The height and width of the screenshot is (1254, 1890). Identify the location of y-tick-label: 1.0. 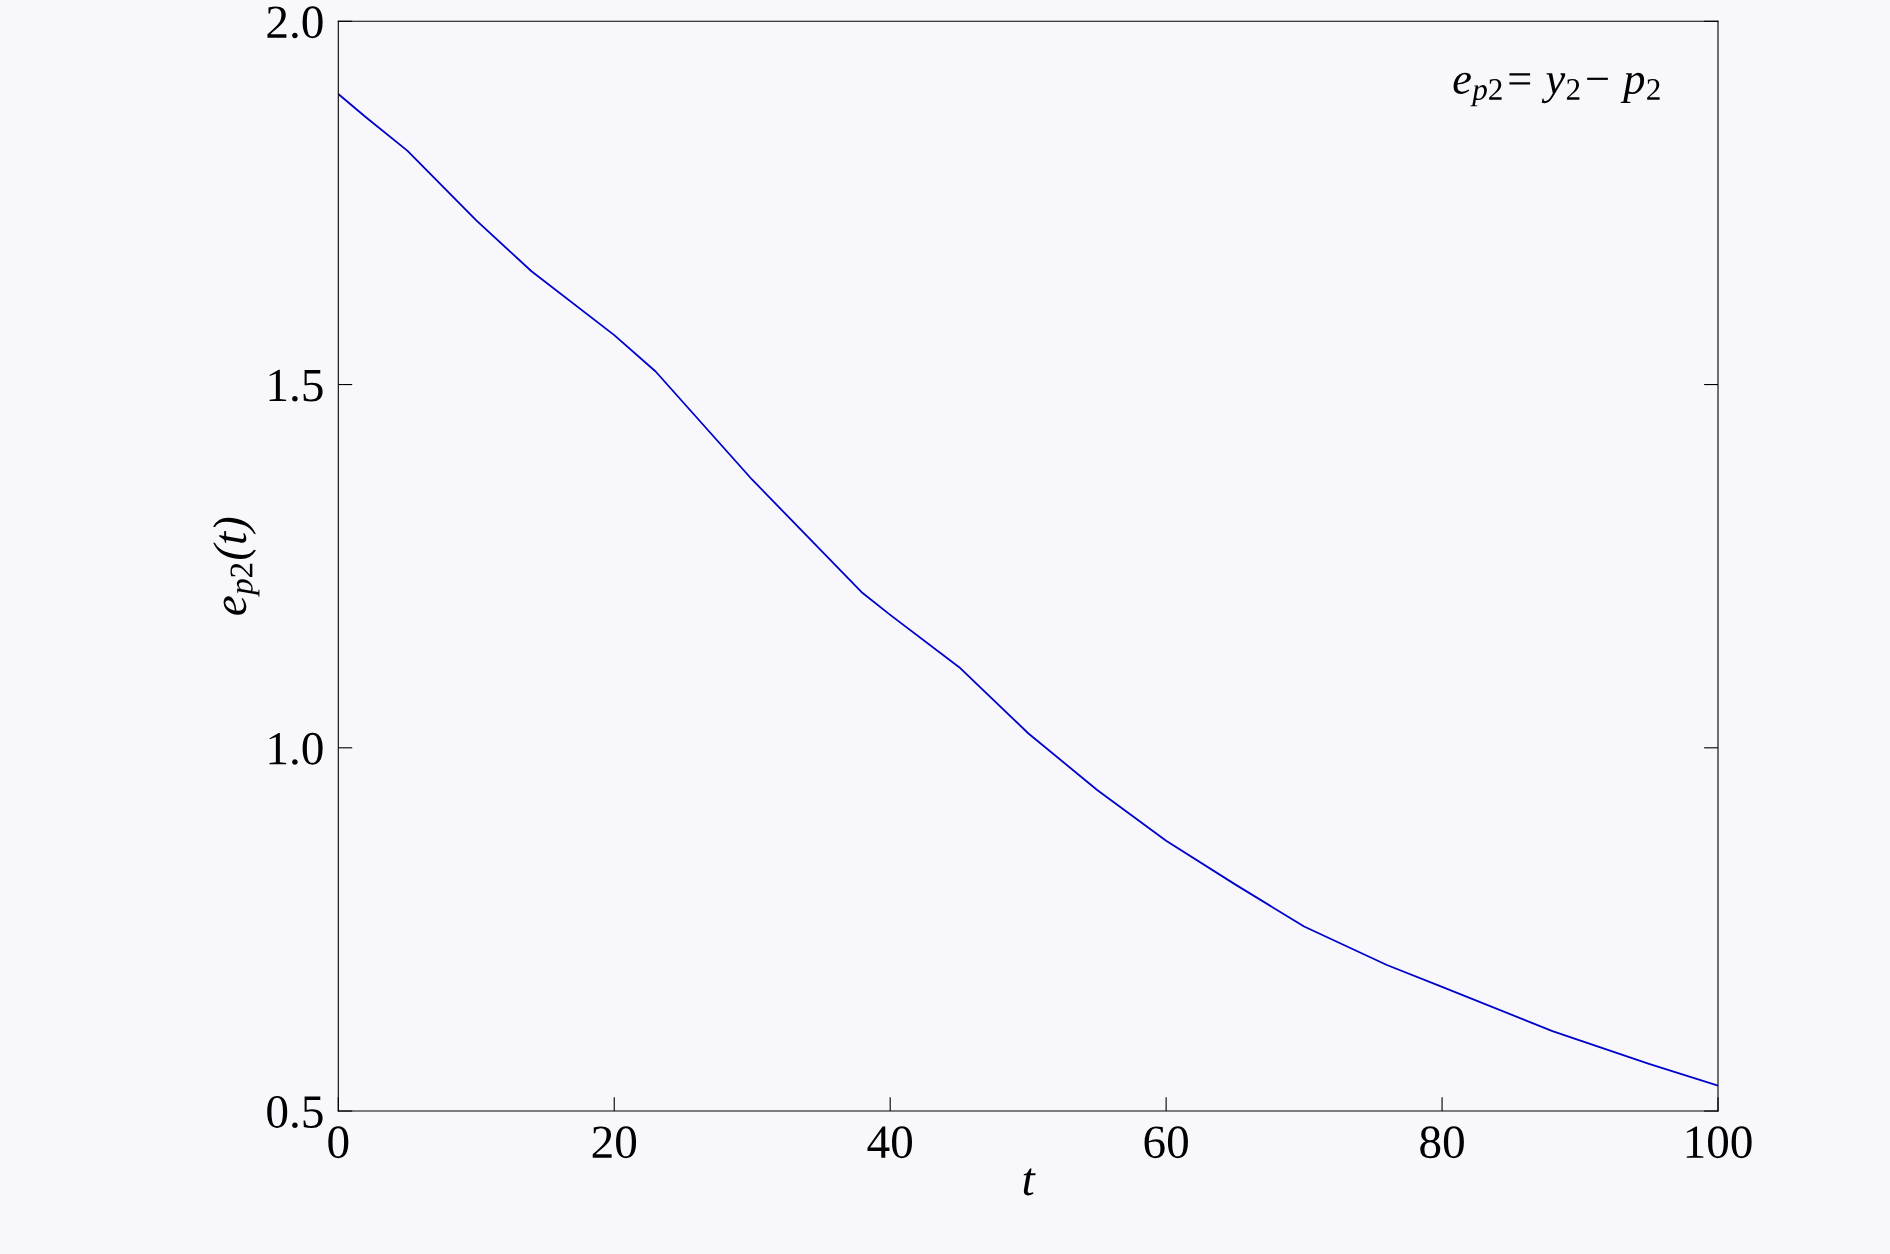
(296, 748).